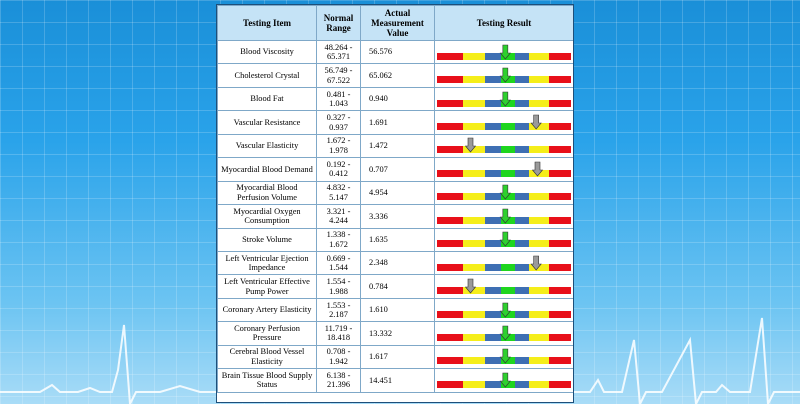  Describe the element at coordinates (267, 75) in the screenshot. I see `testing-item-cell: Cholesterol Crystal` at that location.